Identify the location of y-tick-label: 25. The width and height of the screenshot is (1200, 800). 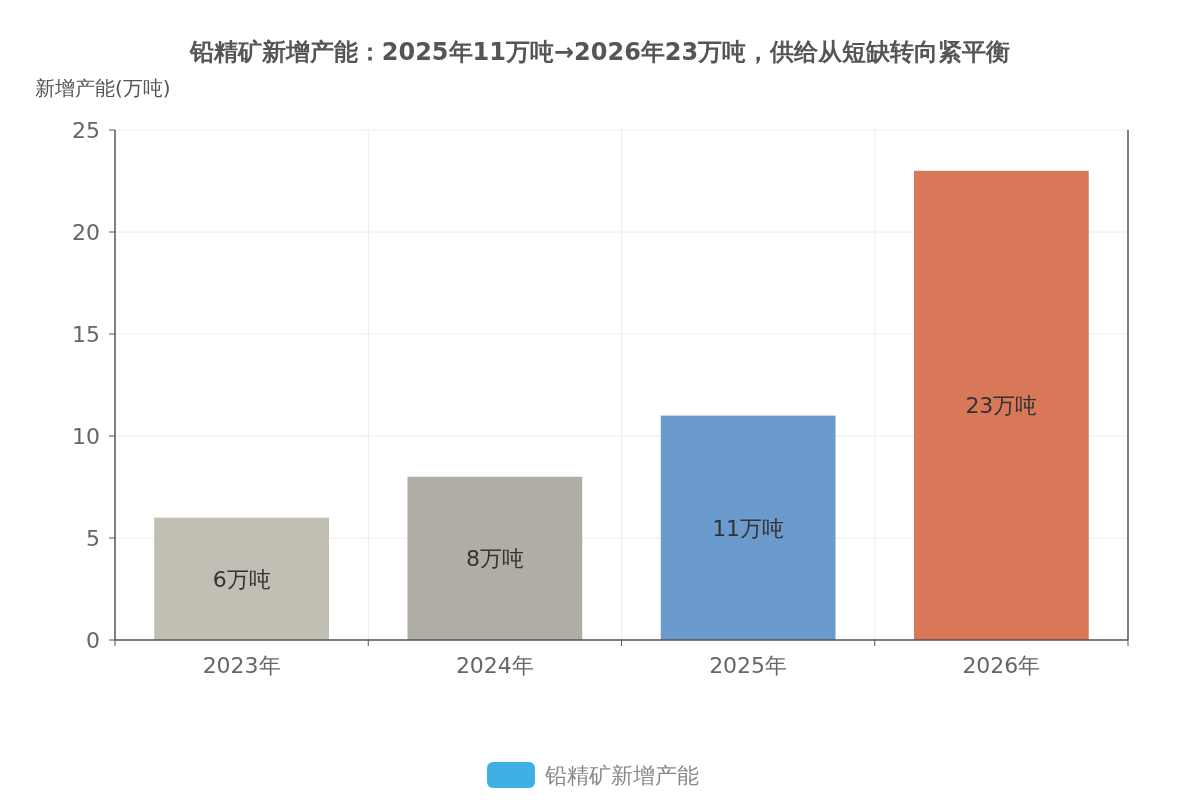
(86, 130).